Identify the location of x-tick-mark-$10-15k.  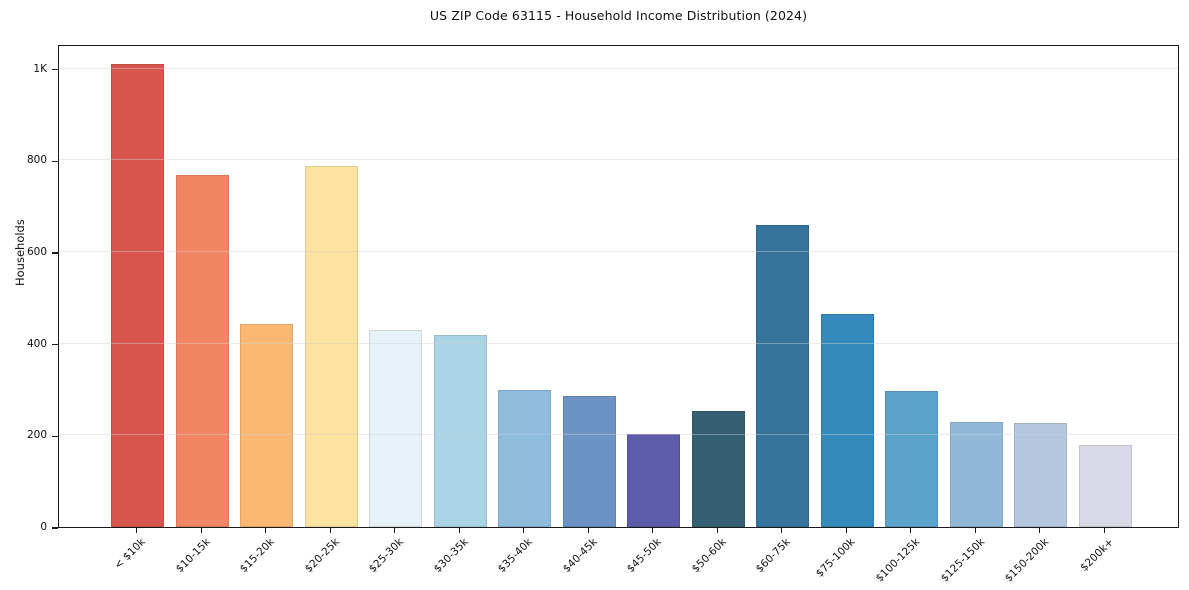
(201, 530).